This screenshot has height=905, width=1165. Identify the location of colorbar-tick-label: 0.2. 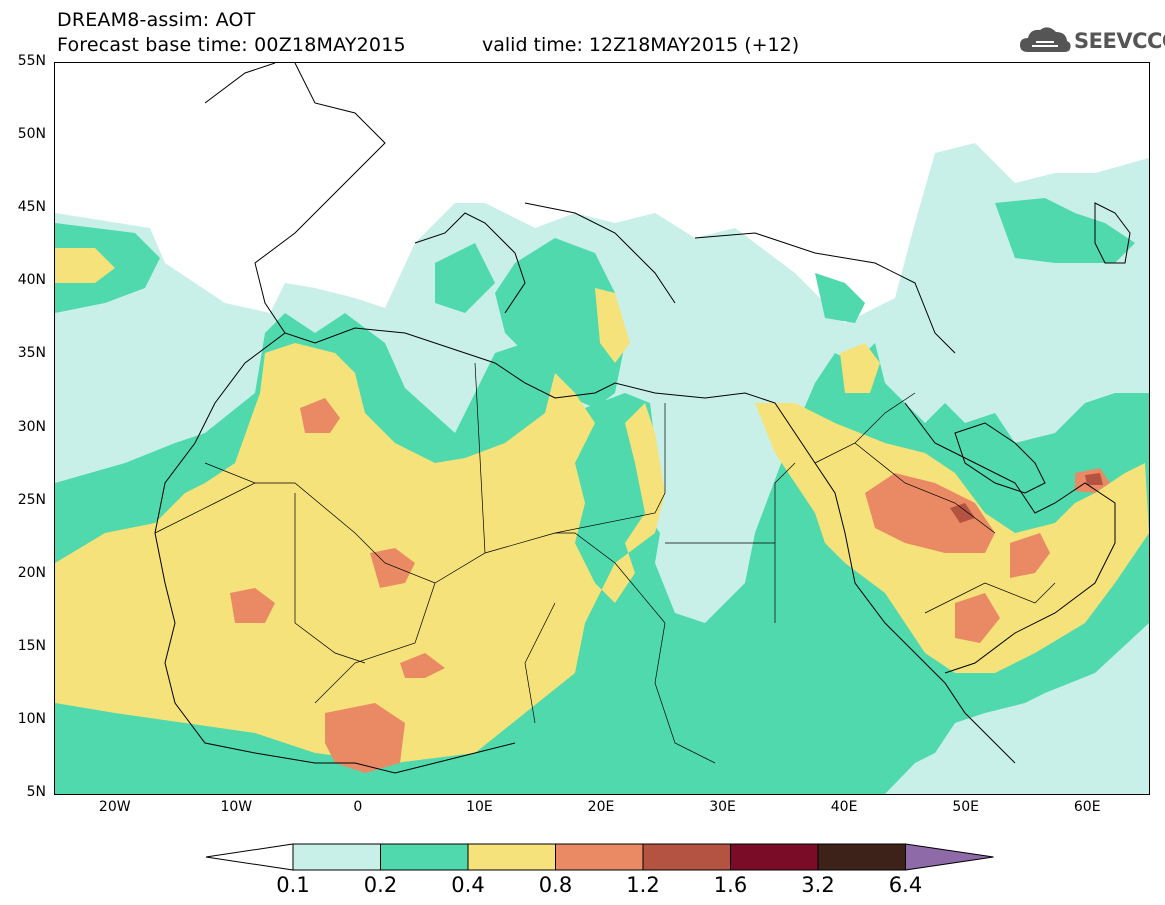
(380, 885).